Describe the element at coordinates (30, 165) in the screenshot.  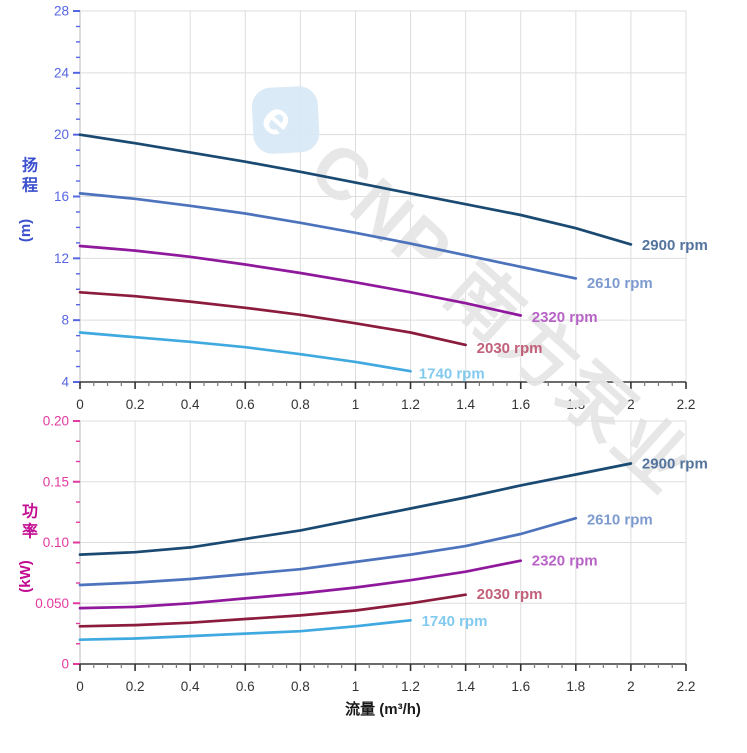
I see `y-axis-title-char: 扬` at that location.